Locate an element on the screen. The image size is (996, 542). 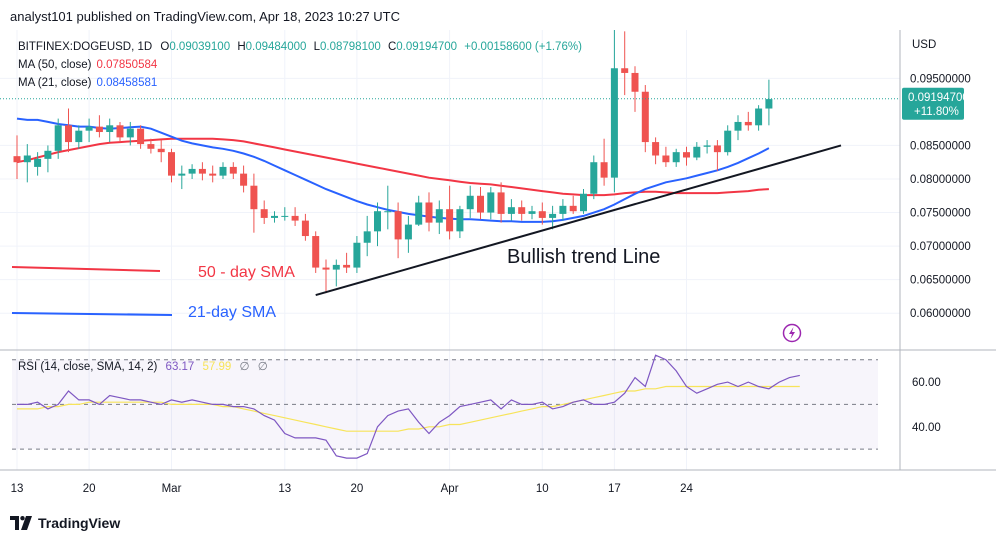
legend-low-label: L is located at coordinates (317, 47).